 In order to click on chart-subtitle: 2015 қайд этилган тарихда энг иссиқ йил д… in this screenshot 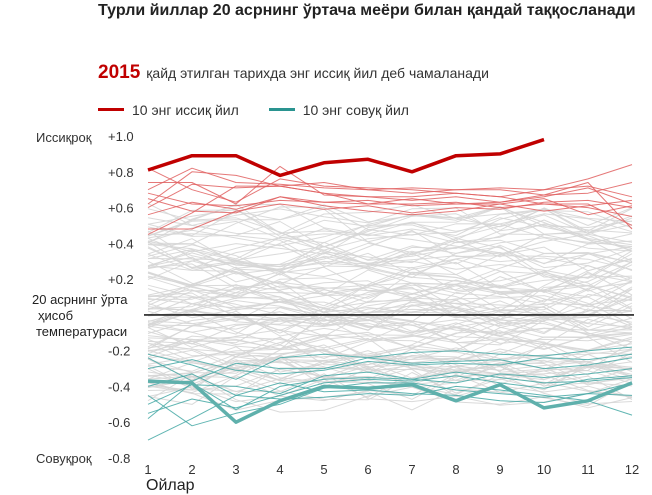, I will do `click(293, 73)`.